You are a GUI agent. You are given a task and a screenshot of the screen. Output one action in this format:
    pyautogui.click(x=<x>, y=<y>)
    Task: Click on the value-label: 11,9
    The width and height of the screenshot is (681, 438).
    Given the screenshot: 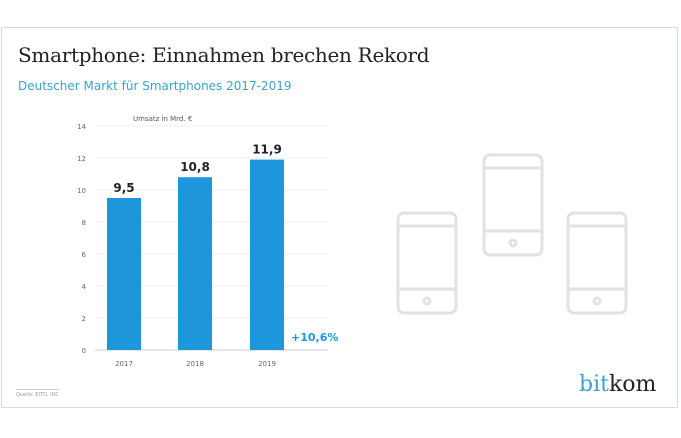 What is the action you would take?
    pyautogui.click(x=267, y=150)
    